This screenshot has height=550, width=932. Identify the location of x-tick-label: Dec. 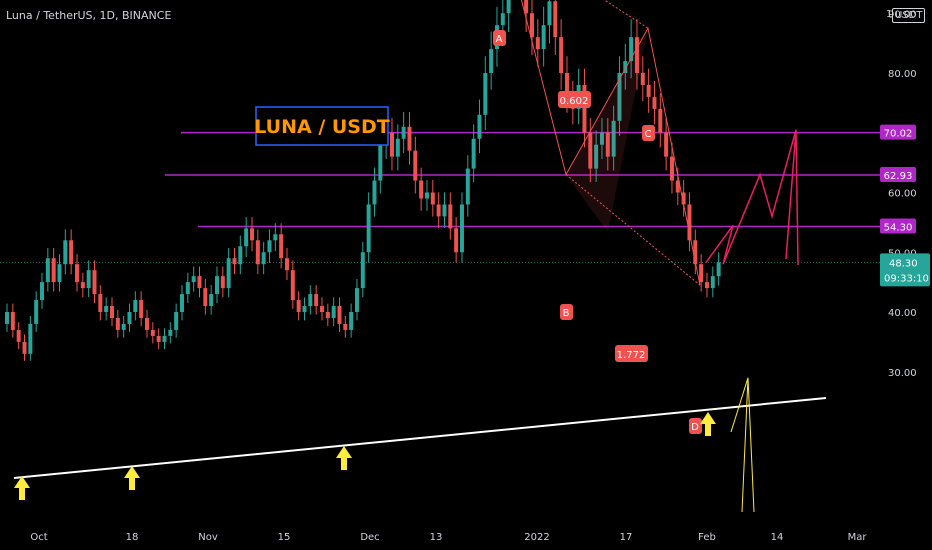
(369, 537).